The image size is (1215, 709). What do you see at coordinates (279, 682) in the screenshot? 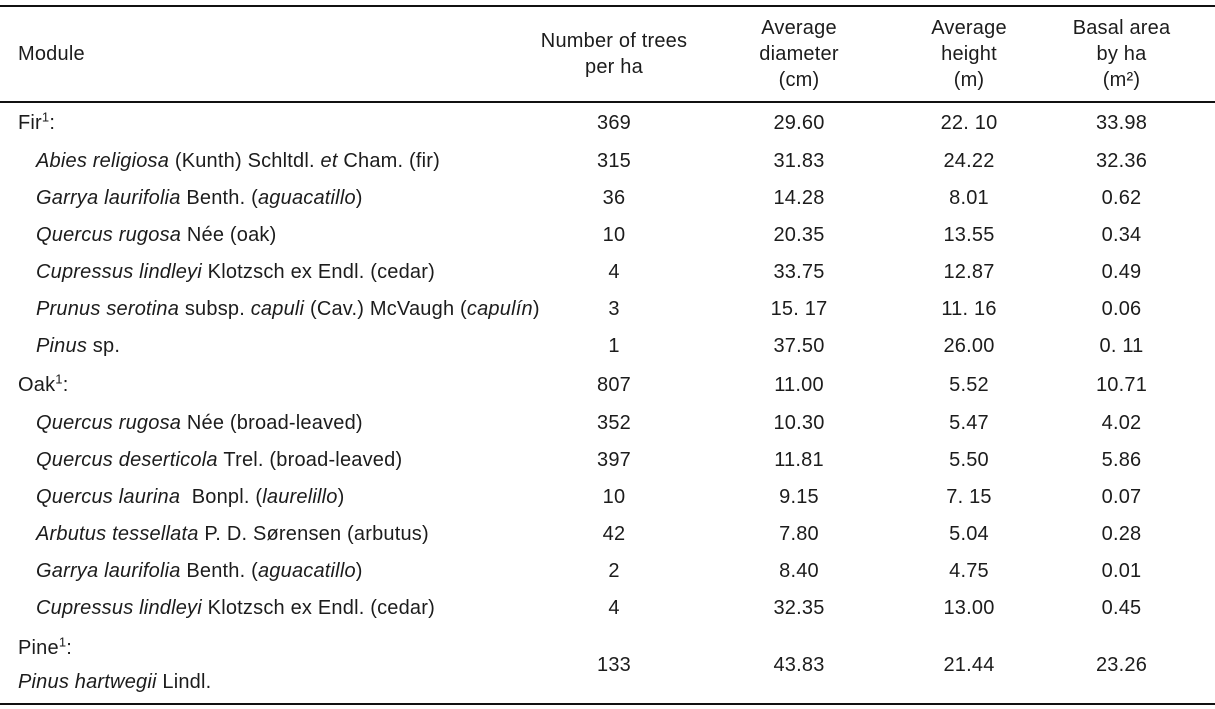
I see `module-name-line: Pinus hartwegii Lindl.` at bounding box center [279, 682].